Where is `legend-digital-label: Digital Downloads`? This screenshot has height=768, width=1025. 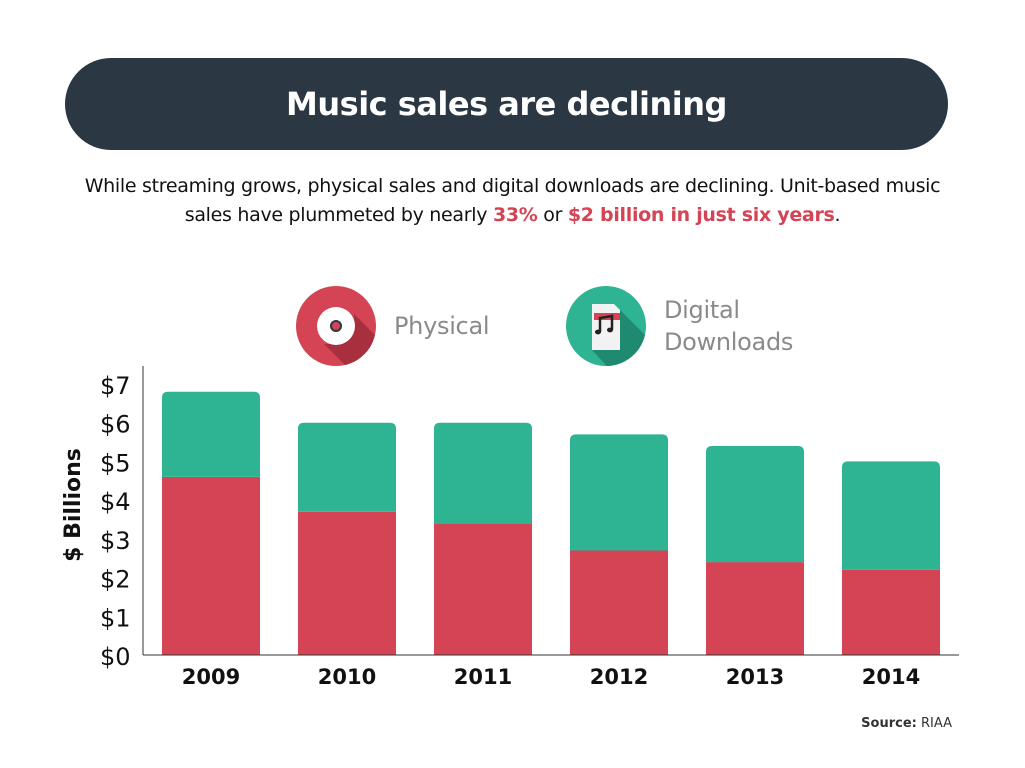 legend-digital-label: Digital Downloads is located at coordinates (744, 326).